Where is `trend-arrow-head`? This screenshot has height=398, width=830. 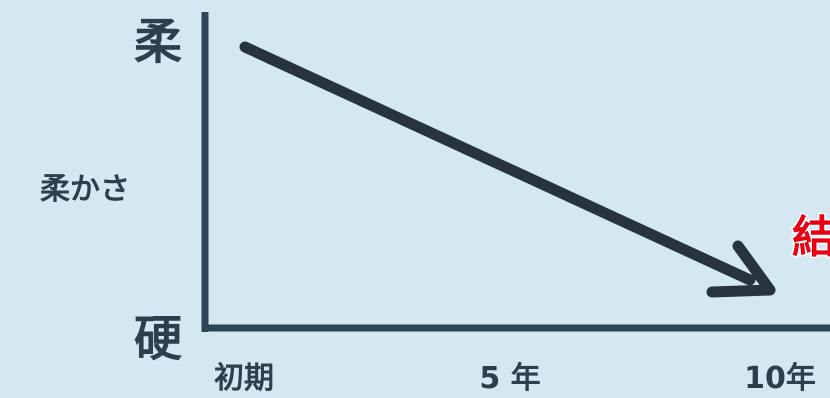 trend-arrow-head is located at coordinates (741, 269).